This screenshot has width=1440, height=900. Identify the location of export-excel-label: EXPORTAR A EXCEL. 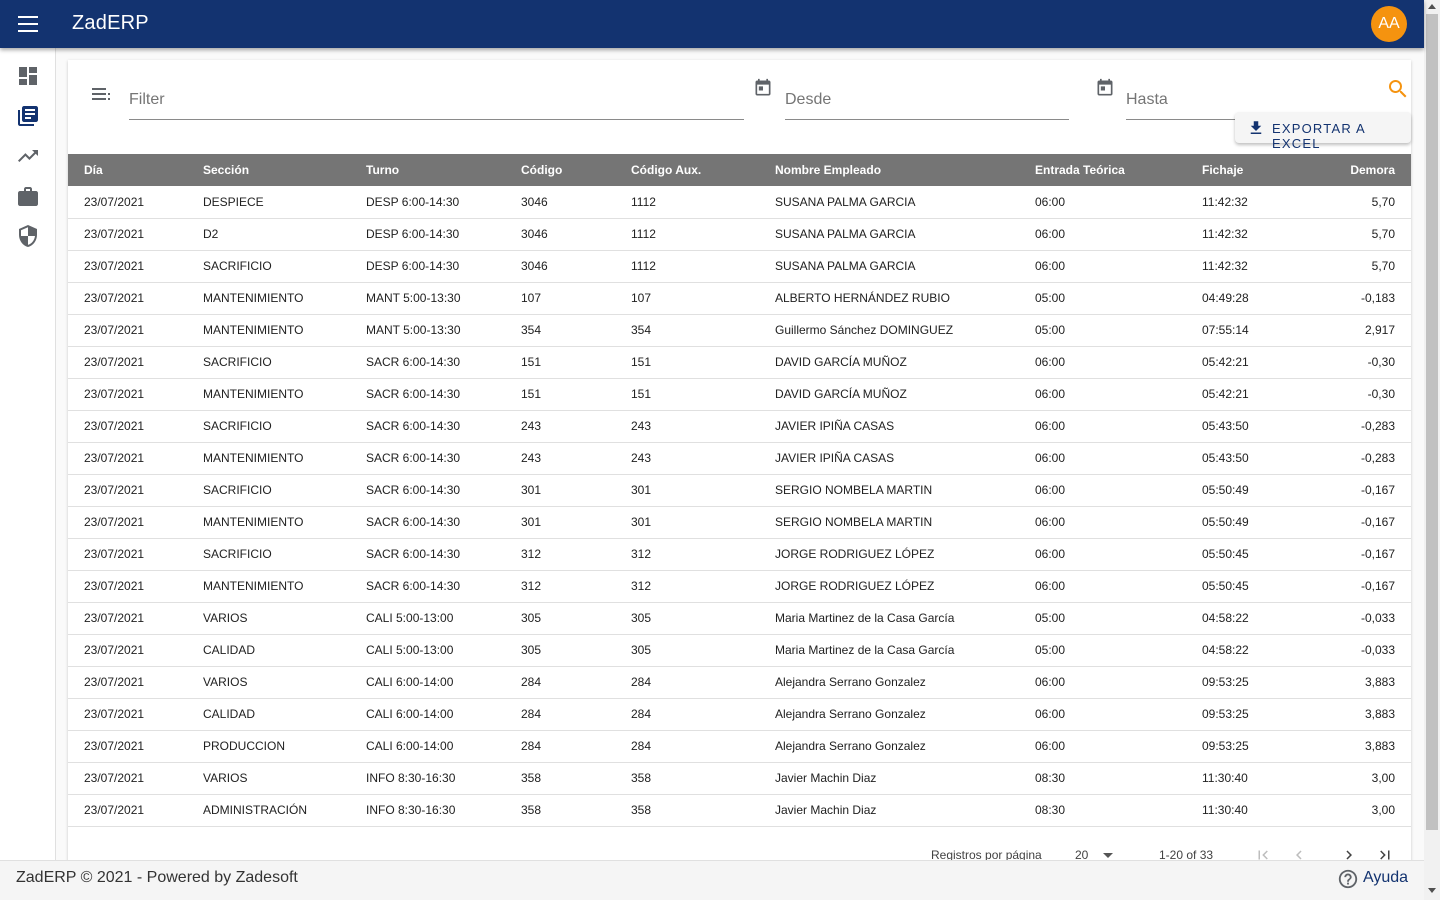
(1319, 136).